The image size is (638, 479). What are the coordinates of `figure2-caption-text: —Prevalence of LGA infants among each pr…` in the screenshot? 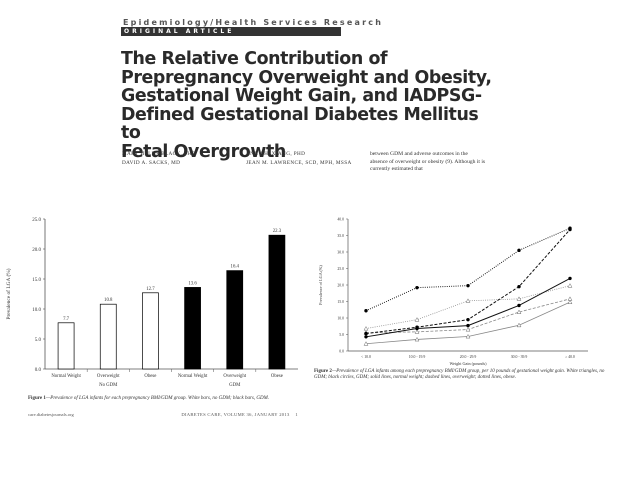 It's located at (459, 375).